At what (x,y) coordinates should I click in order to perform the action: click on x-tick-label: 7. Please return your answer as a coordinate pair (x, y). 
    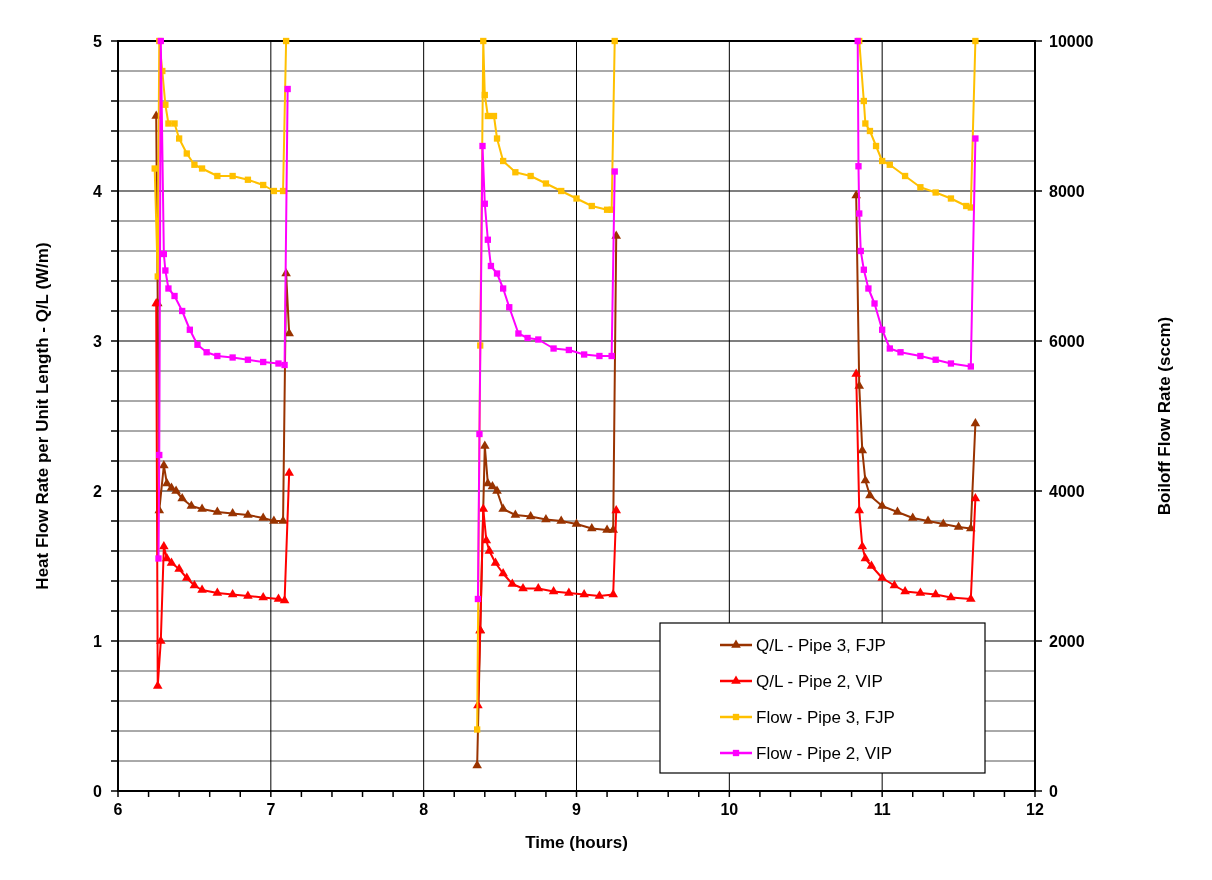
    Looking at the image, I should click on (271, 809).